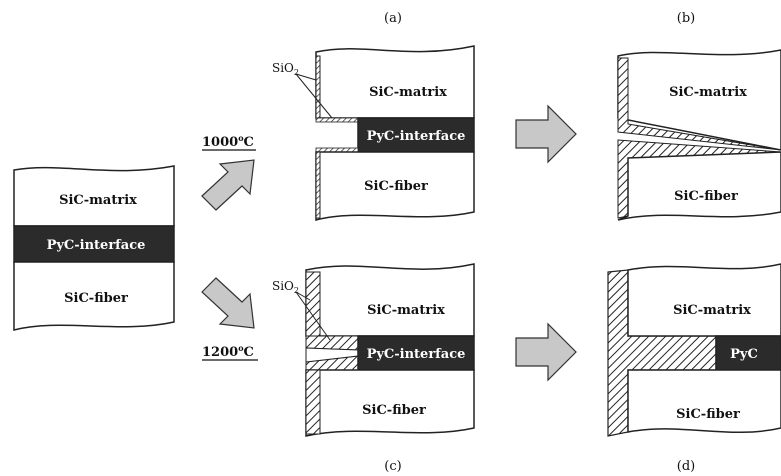 The height and width of the screenshot is (476, 781). I want to click on panel-b: SiC-matrix SiC-fiber, so click(699, 135).